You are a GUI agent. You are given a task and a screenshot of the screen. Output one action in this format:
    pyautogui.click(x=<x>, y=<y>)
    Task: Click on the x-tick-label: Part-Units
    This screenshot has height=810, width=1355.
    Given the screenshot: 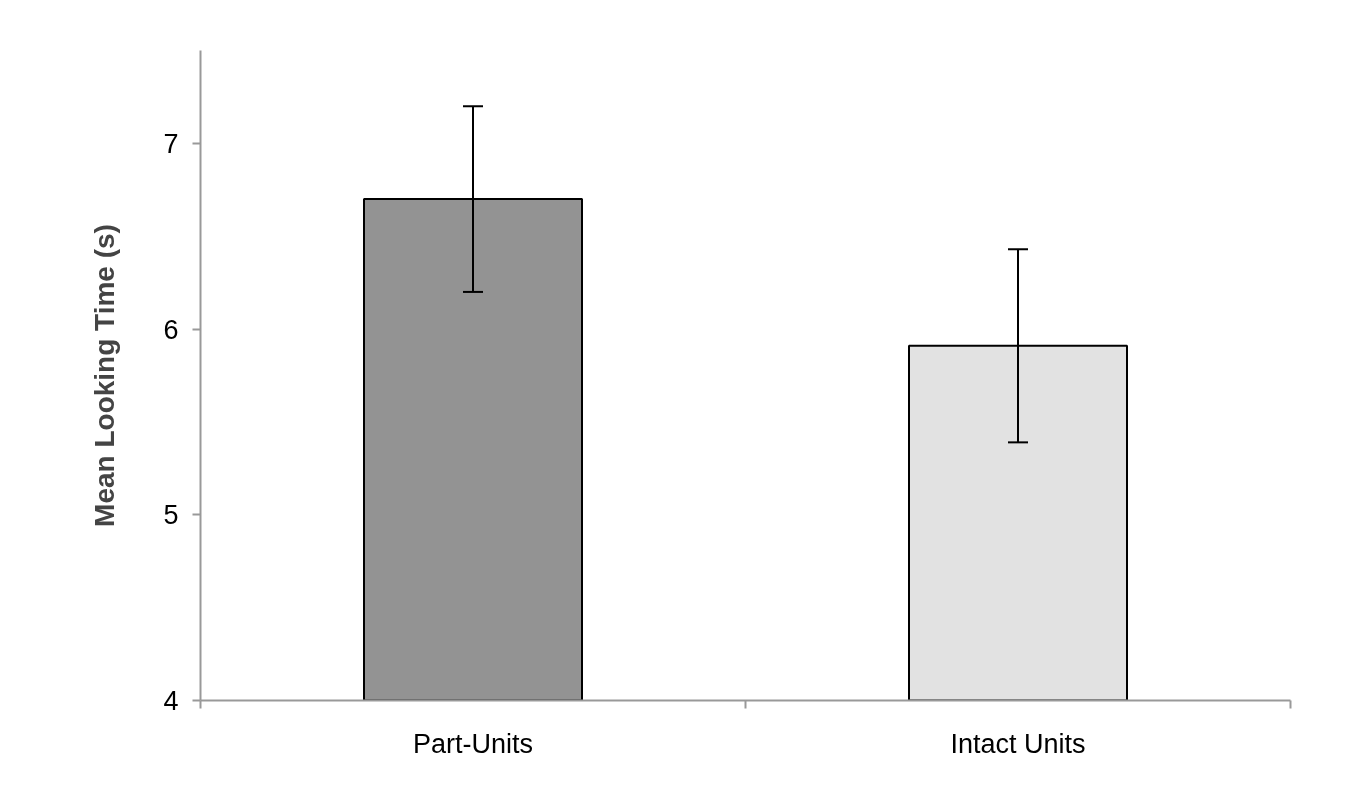 What is the action you would take?
    pyautogui.click(x=473, y=743)
    